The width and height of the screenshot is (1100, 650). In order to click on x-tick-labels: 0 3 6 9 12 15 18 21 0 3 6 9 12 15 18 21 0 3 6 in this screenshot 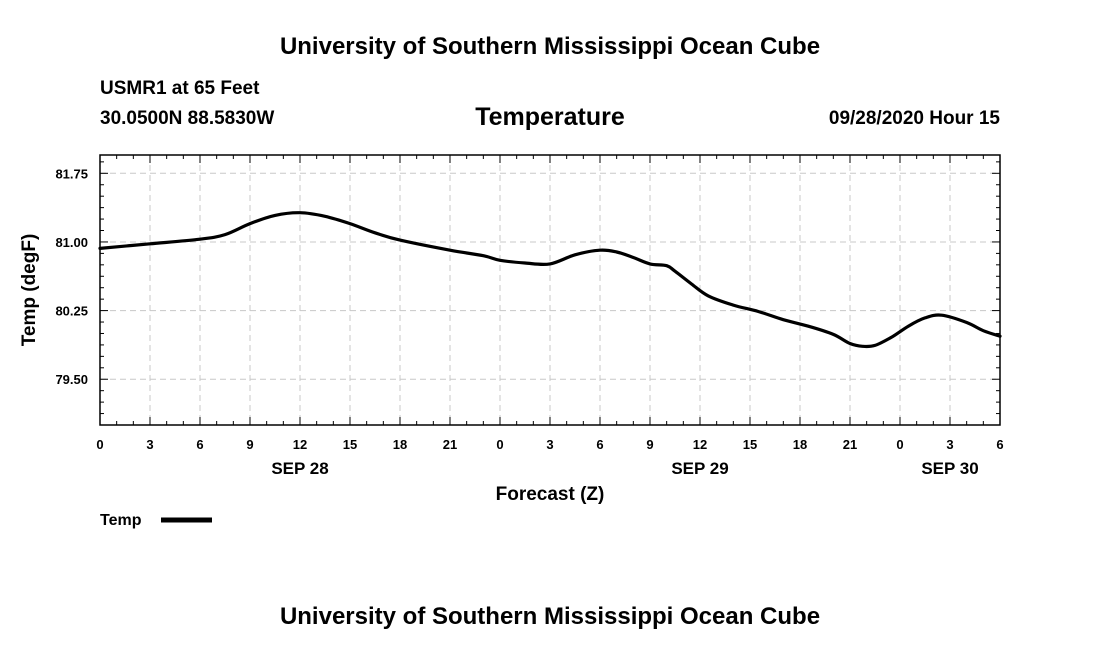, I will do `click(549, 444)`.